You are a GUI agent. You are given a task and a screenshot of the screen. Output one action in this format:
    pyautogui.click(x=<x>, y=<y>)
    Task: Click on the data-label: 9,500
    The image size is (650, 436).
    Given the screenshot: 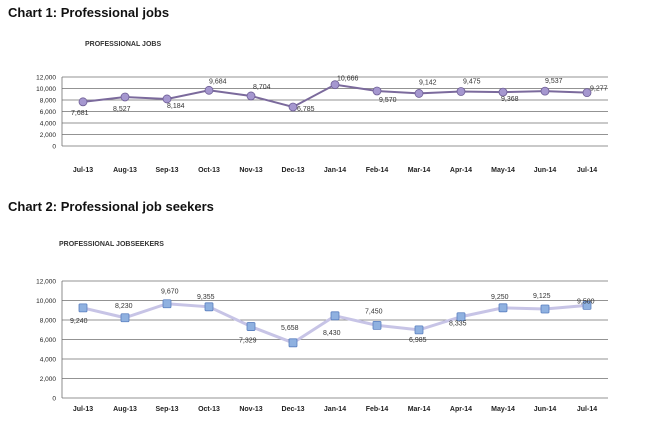 What is the action you would take?
    pyautogui.click(x=586, y=301)
    